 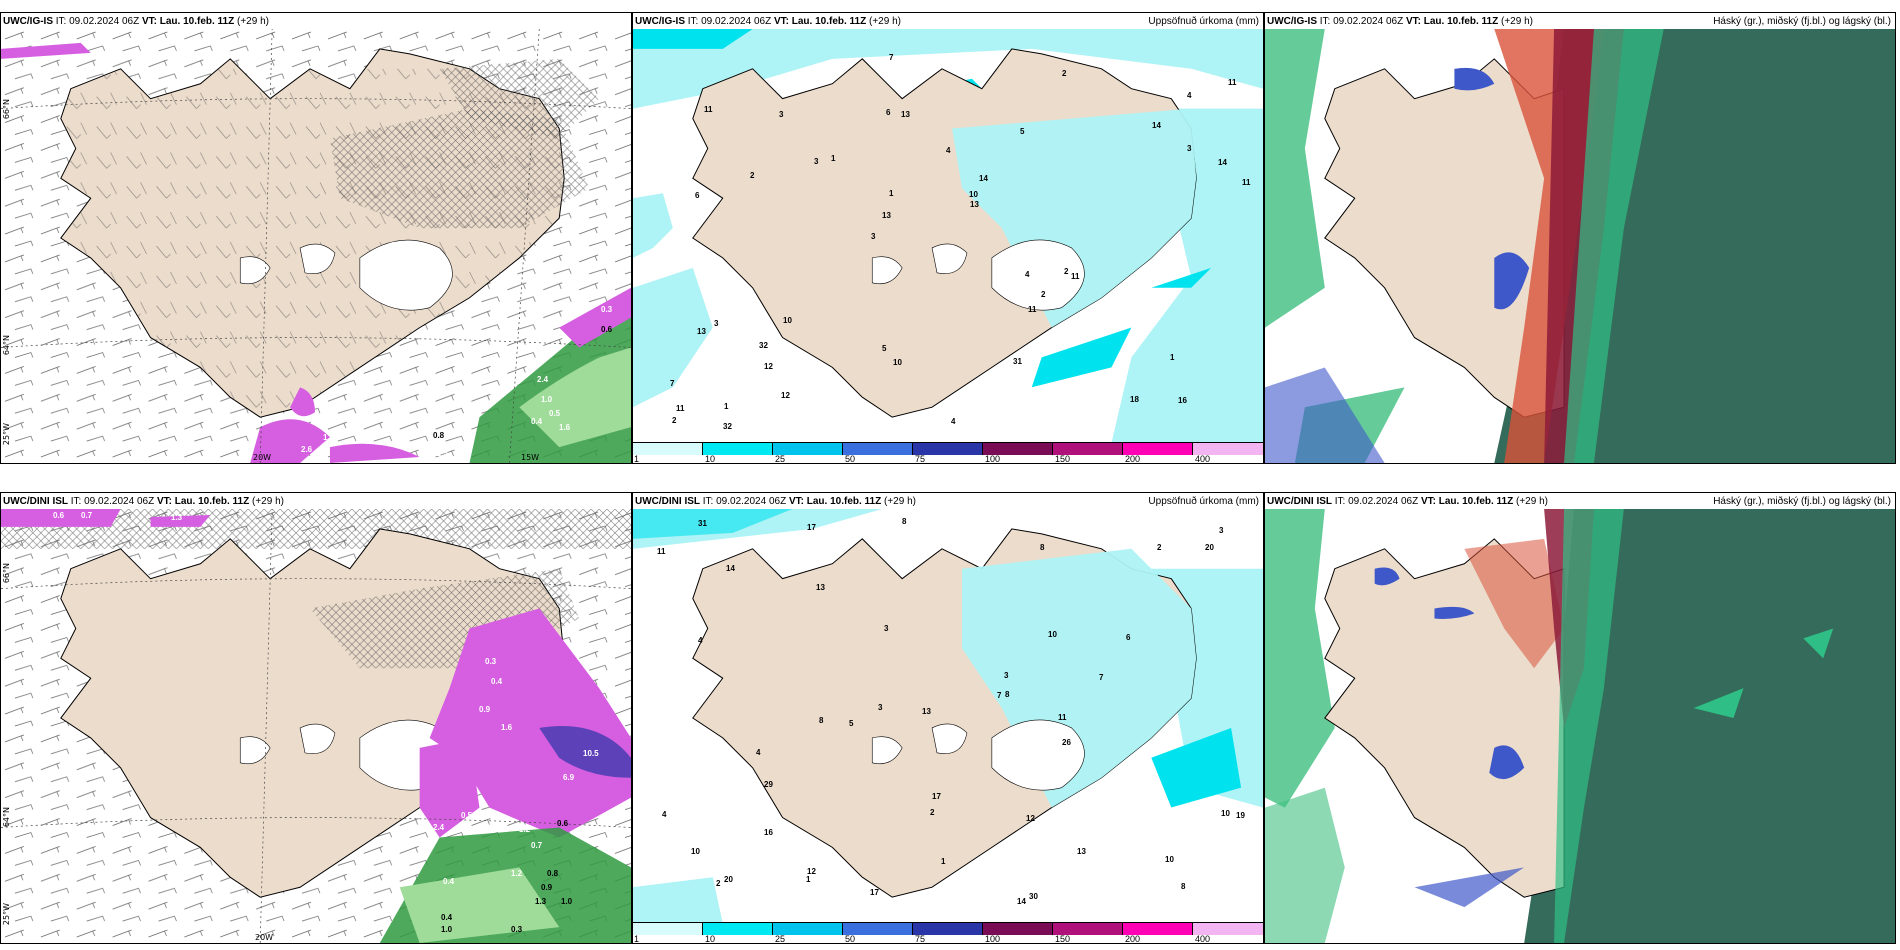 What do you see at coordinates (768, 784) in the screenshot?
I see `precip-number: 29` at bounding box center [768, 784].